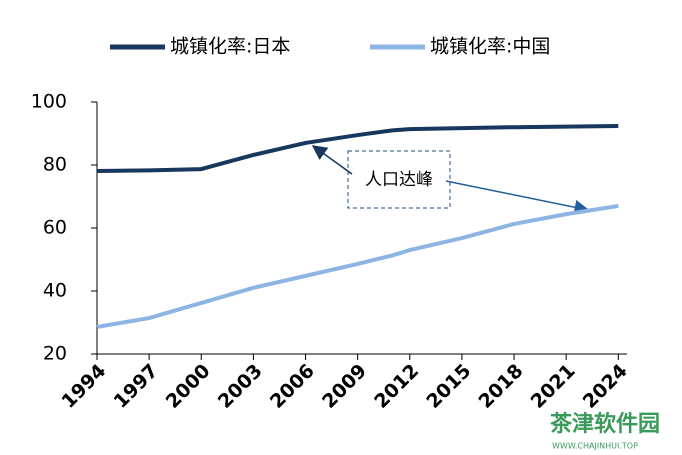 Image resolution: width=682 pixels, height=455 pixels. Describe the element at coordinates (136, 386) in the screenshot. I see `x-tick-label: 1997` at that location.